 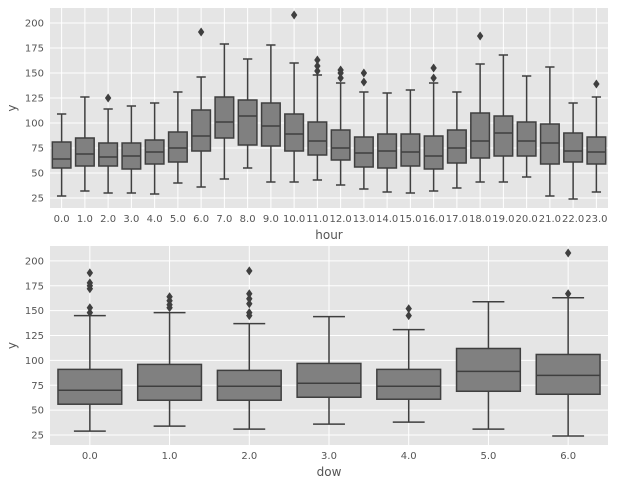 I want to click on hour-box-17.0, so click(x=456, y=140).